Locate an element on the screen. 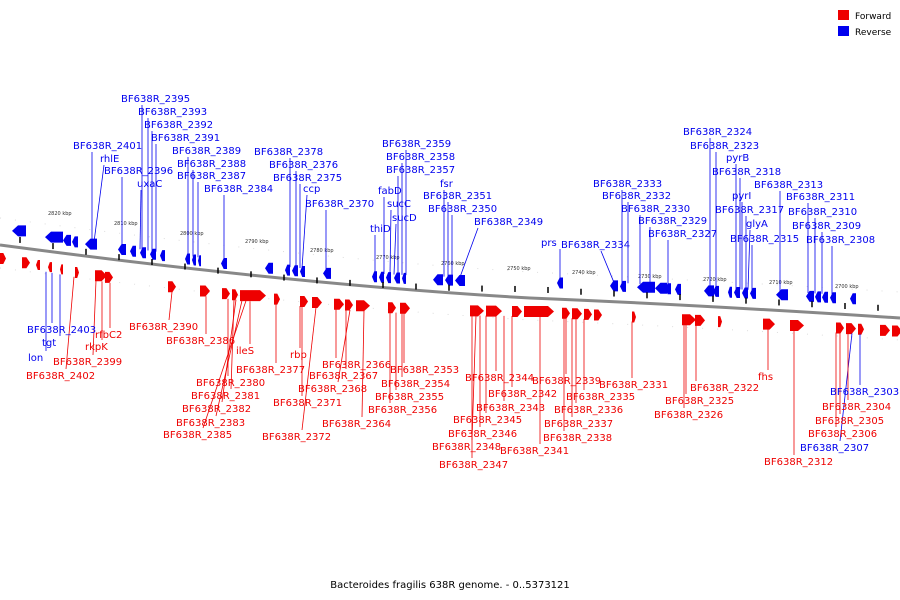 The width and height of the screenshot is (900, 600). reverse-gene-label: BF638R_2308 is located at coordinates (840, 240).